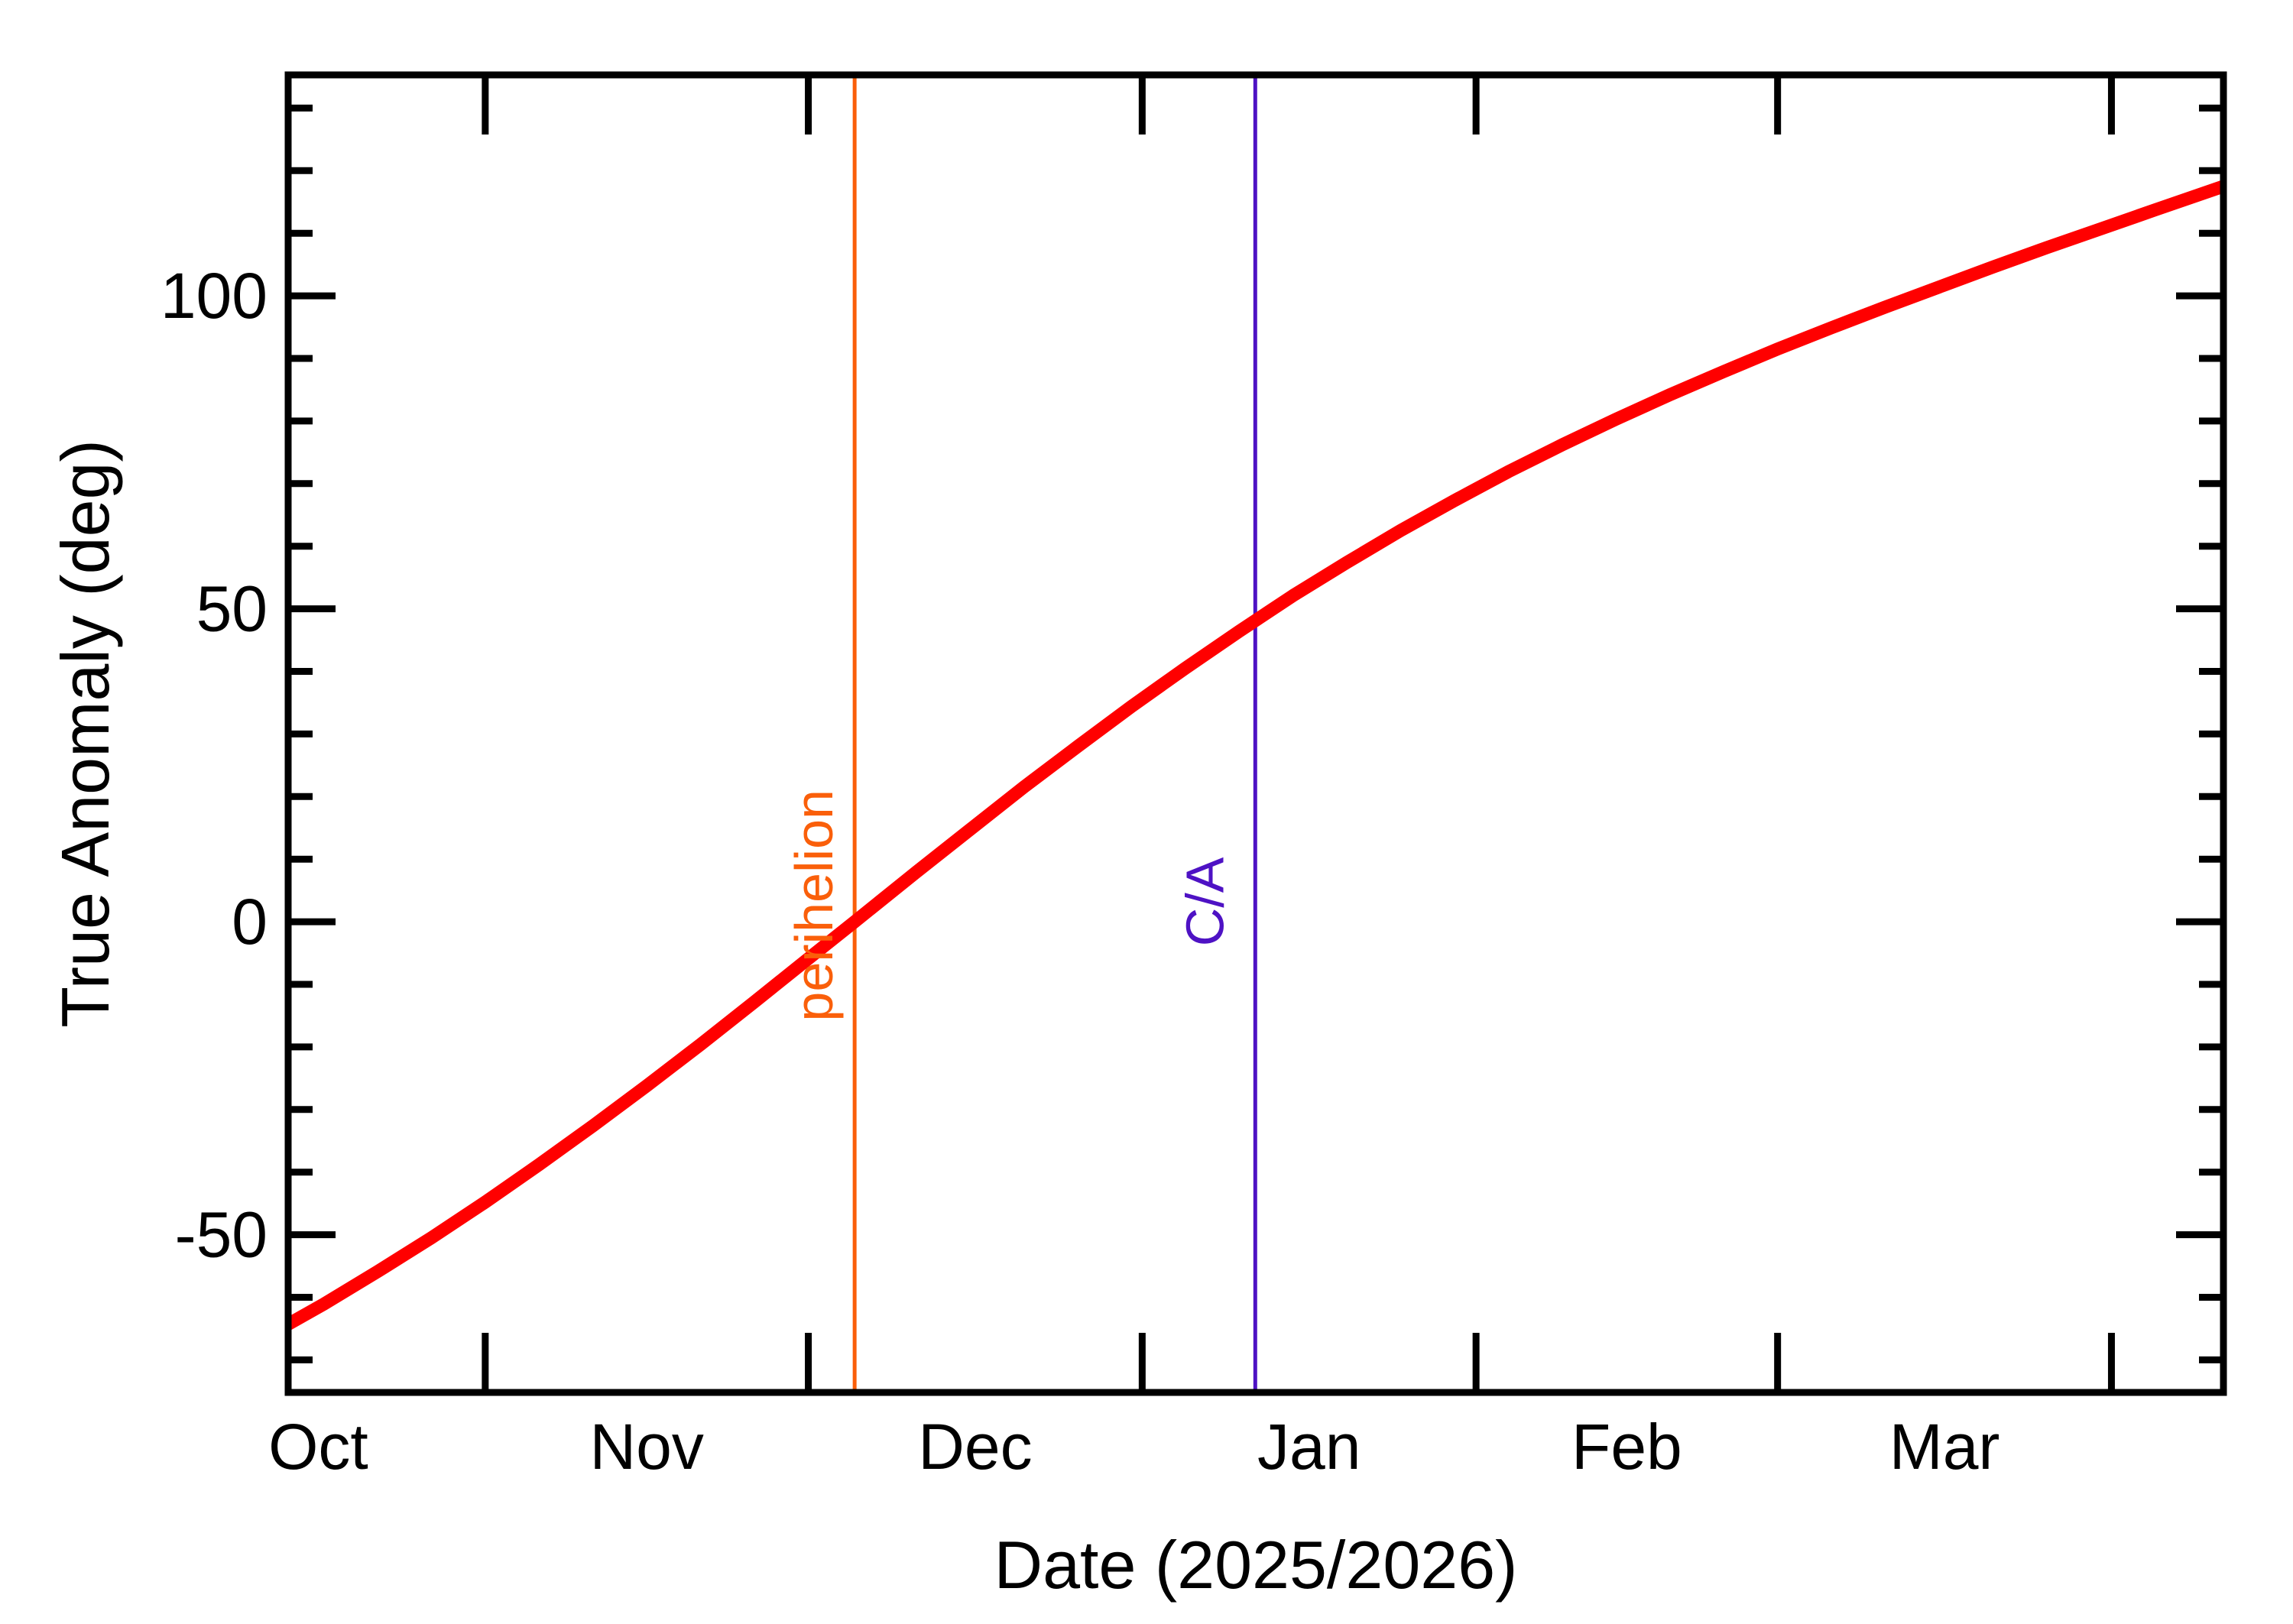  Describe the element at coordinates (85, 733) in the screenshot. I see `y-axis-title: True Anomaly (deg)` at that location.